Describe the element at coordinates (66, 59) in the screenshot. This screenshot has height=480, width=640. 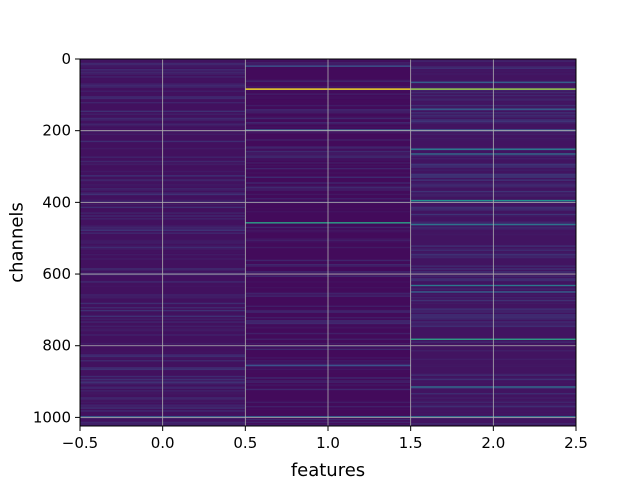
I see `y-tick-label: 0` at that location.